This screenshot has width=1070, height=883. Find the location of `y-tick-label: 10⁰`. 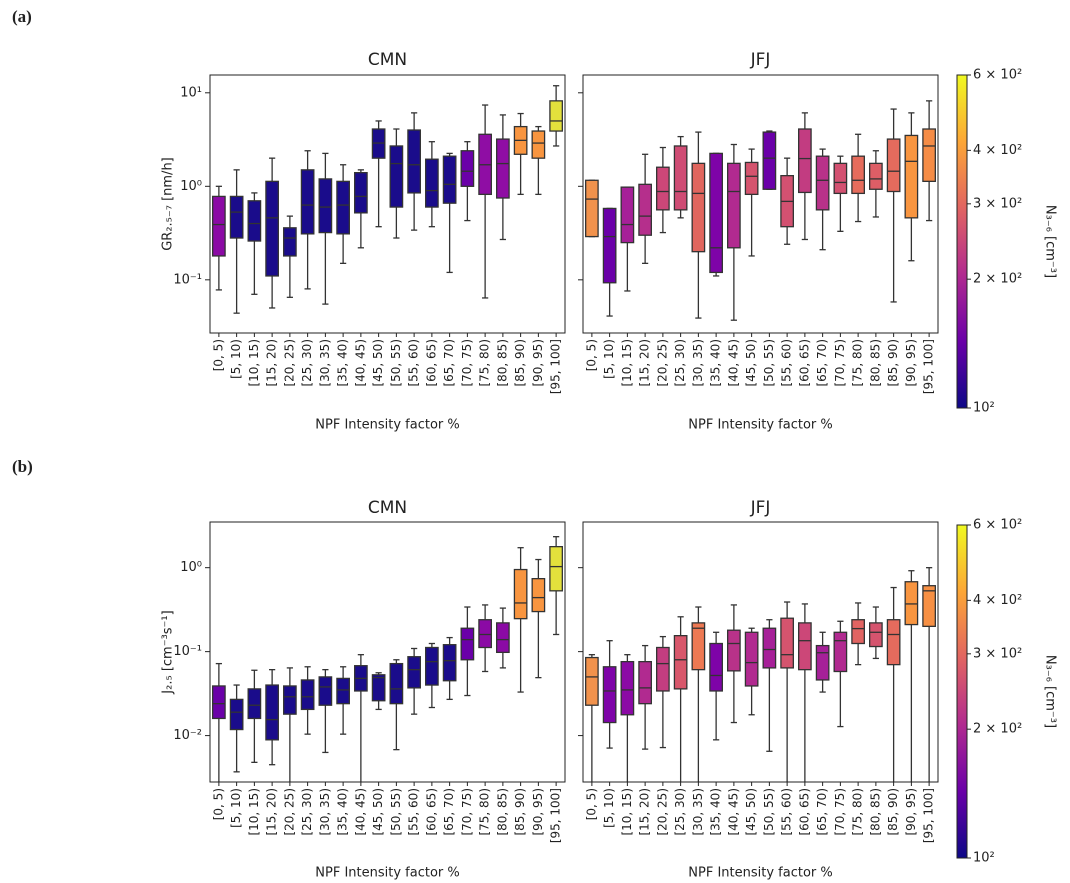

y-tick-label: 10⁰ is located at coordinates (191, 567).